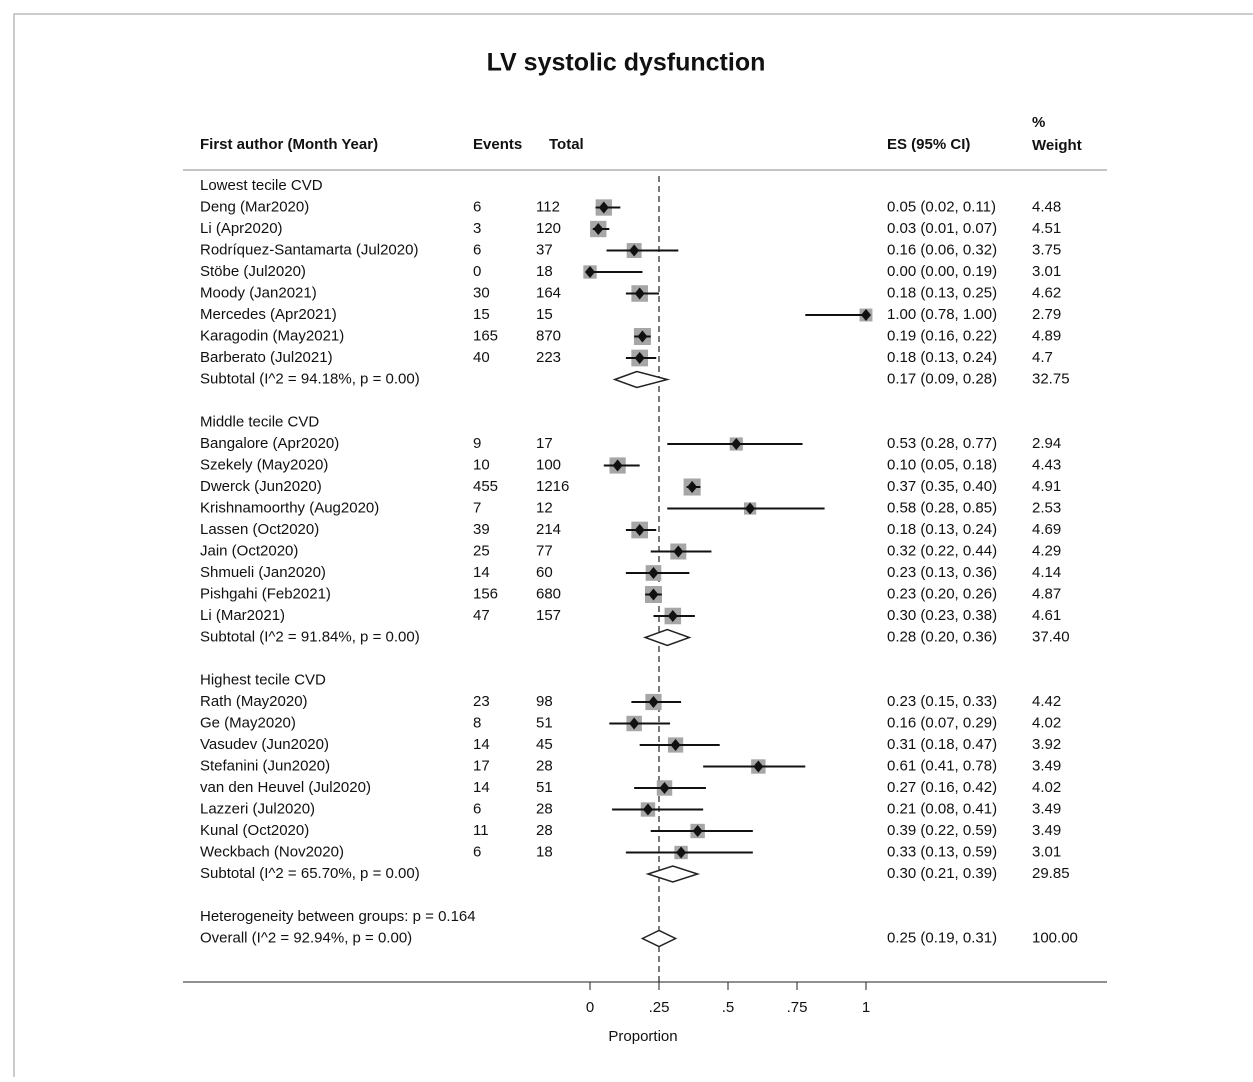  I want to click on study-name: Szekely (May2020), so click(264, 464).